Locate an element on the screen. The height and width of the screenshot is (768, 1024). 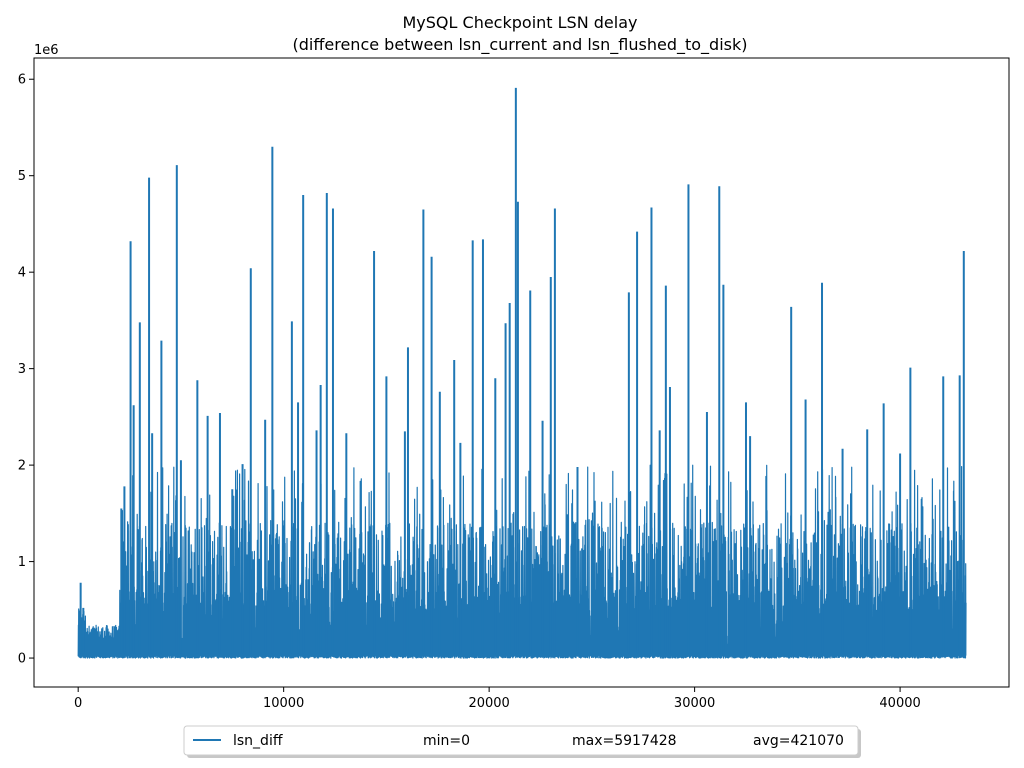
legend-max: max=5917428 is located at coordinates (624, 741).